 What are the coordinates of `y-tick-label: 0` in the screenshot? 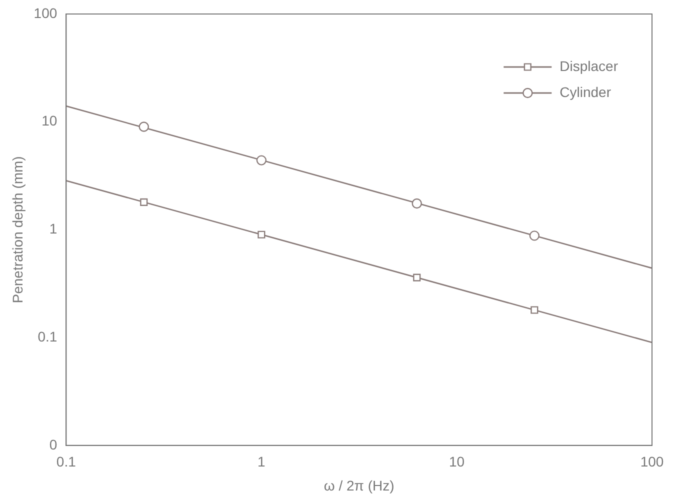 It's located at (53, 444).